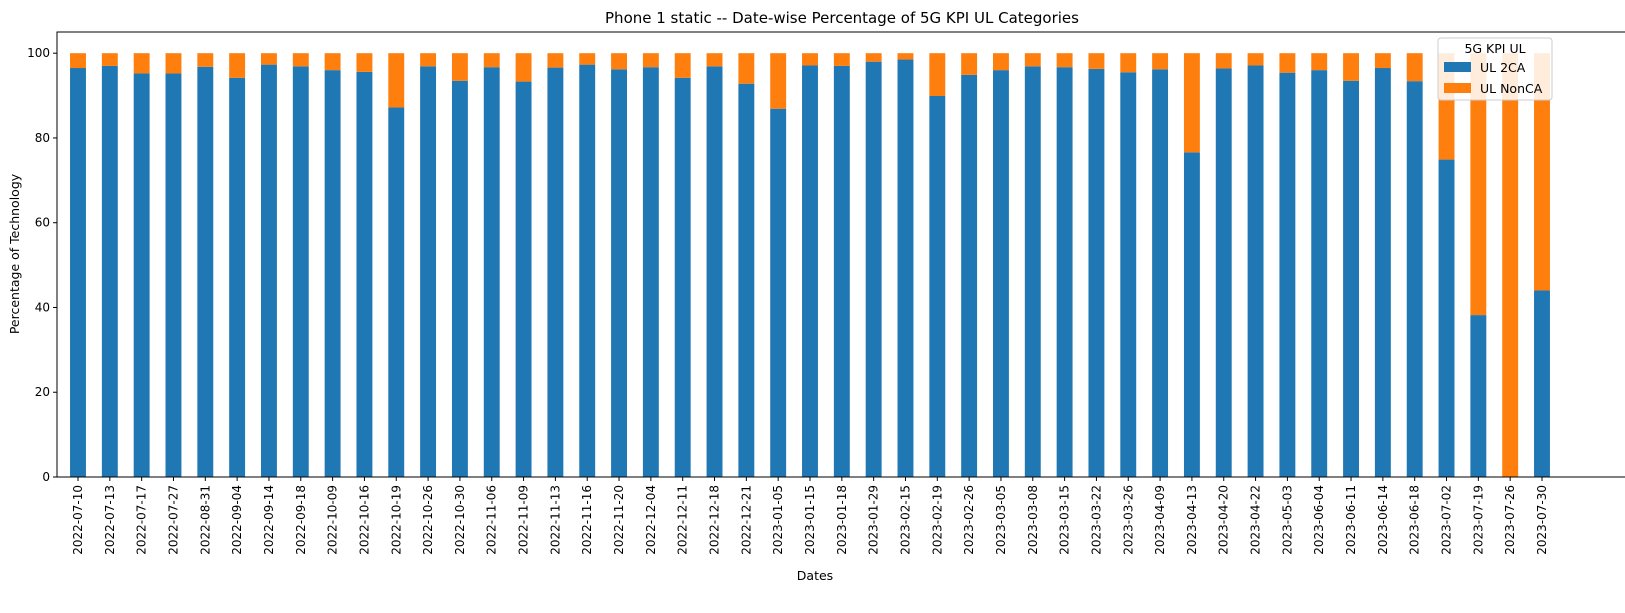 The height and width of the screenshot is (613, 1625). What do you see at coordinates (1096, 520) in the screenshot?
I see `x-tick-label: 2023-03-22` at bounding box center [1096, 520].